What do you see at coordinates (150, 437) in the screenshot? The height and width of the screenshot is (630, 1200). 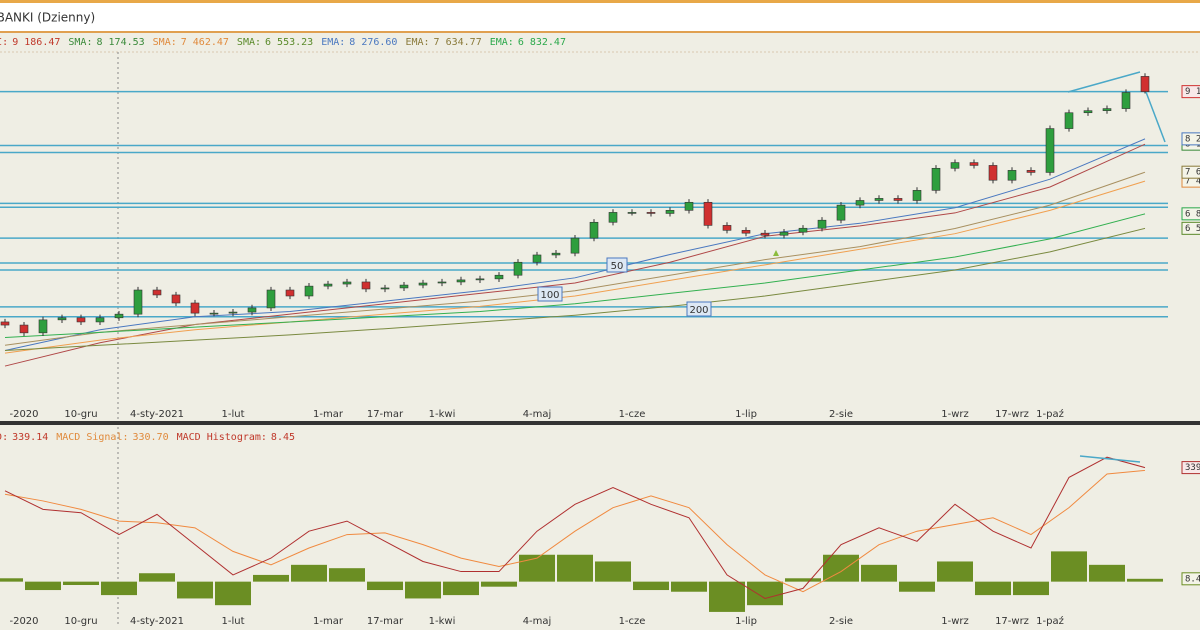 I see `legend-value: 330.70` at bounding box center [150, 437].